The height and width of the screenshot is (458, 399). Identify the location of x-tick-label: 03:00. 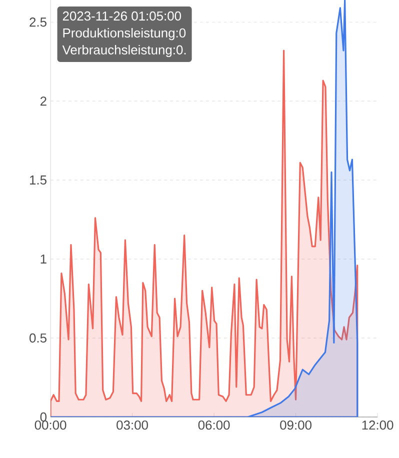
(132, 425).